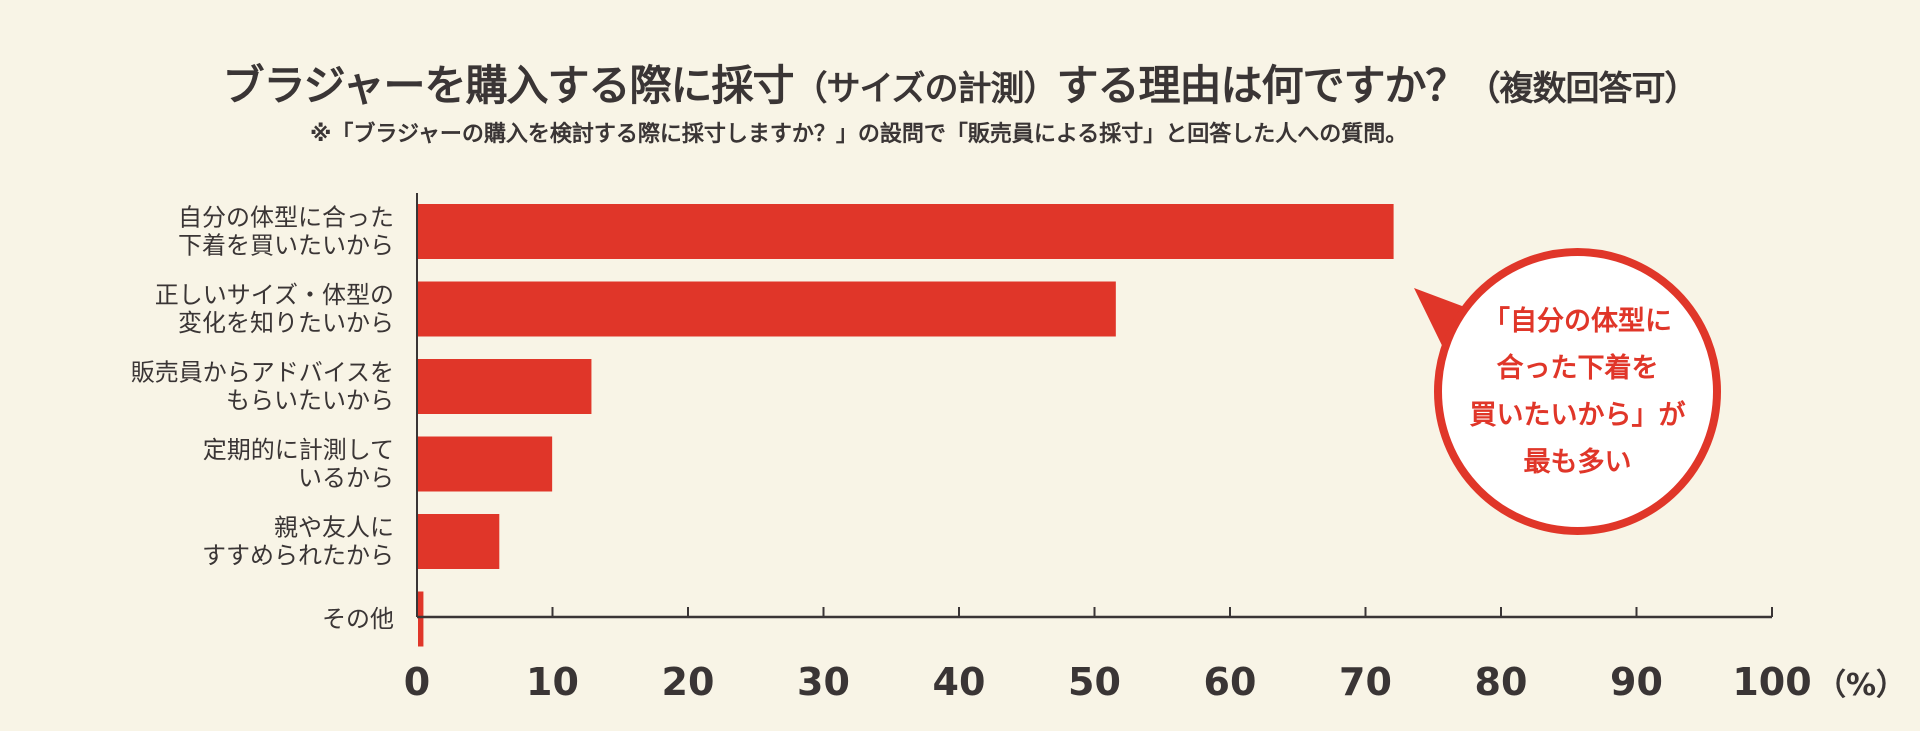  Describe the element at coordinates (310, 401) in the screenshot. I see `category-label: もらいたいから` at that location.